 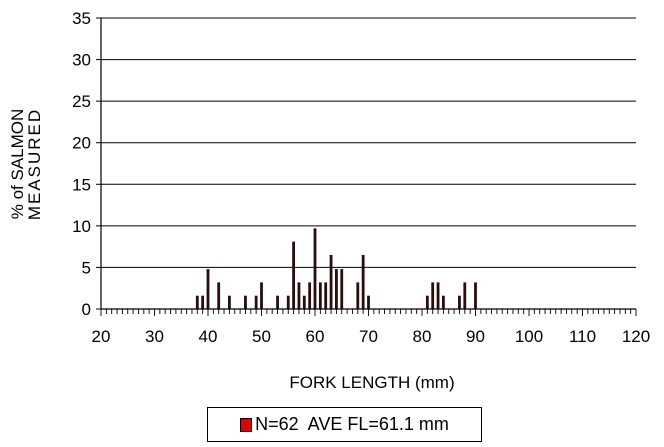 I want to click on y-tick-label-10: 10, so click(x=81, y=226).